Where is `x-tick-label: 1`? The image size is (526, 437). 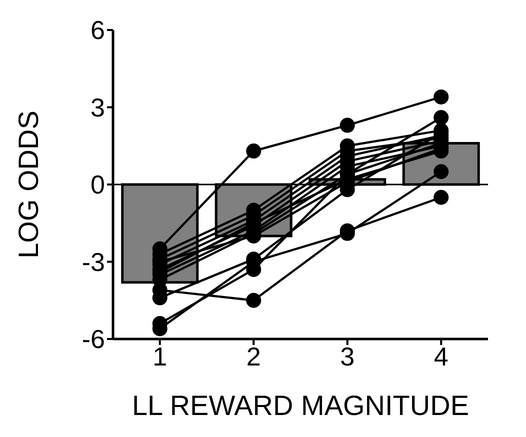
x-tick-label: 1 is located at coordinates (160, 356).